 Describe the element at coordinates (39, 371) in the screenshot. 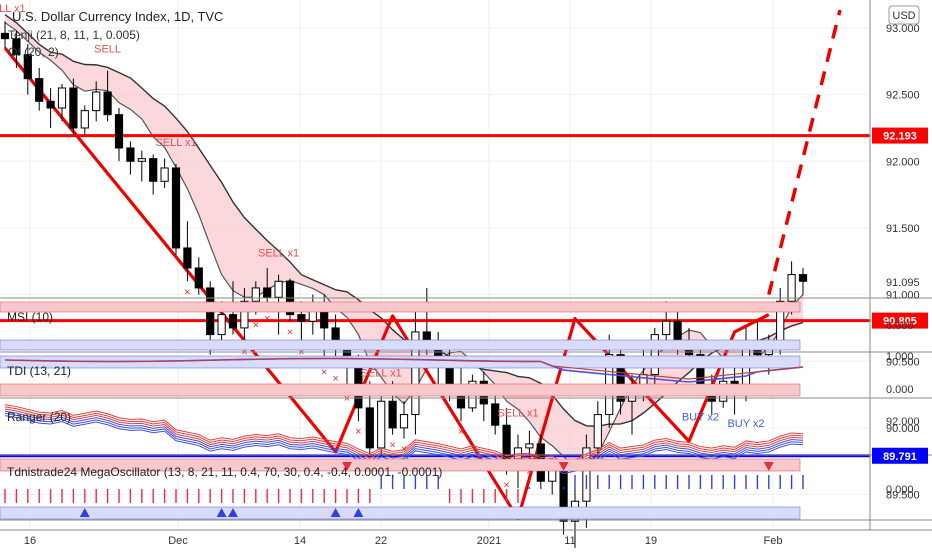

I see `tdi-label: TDI (13, 21)` at that location.